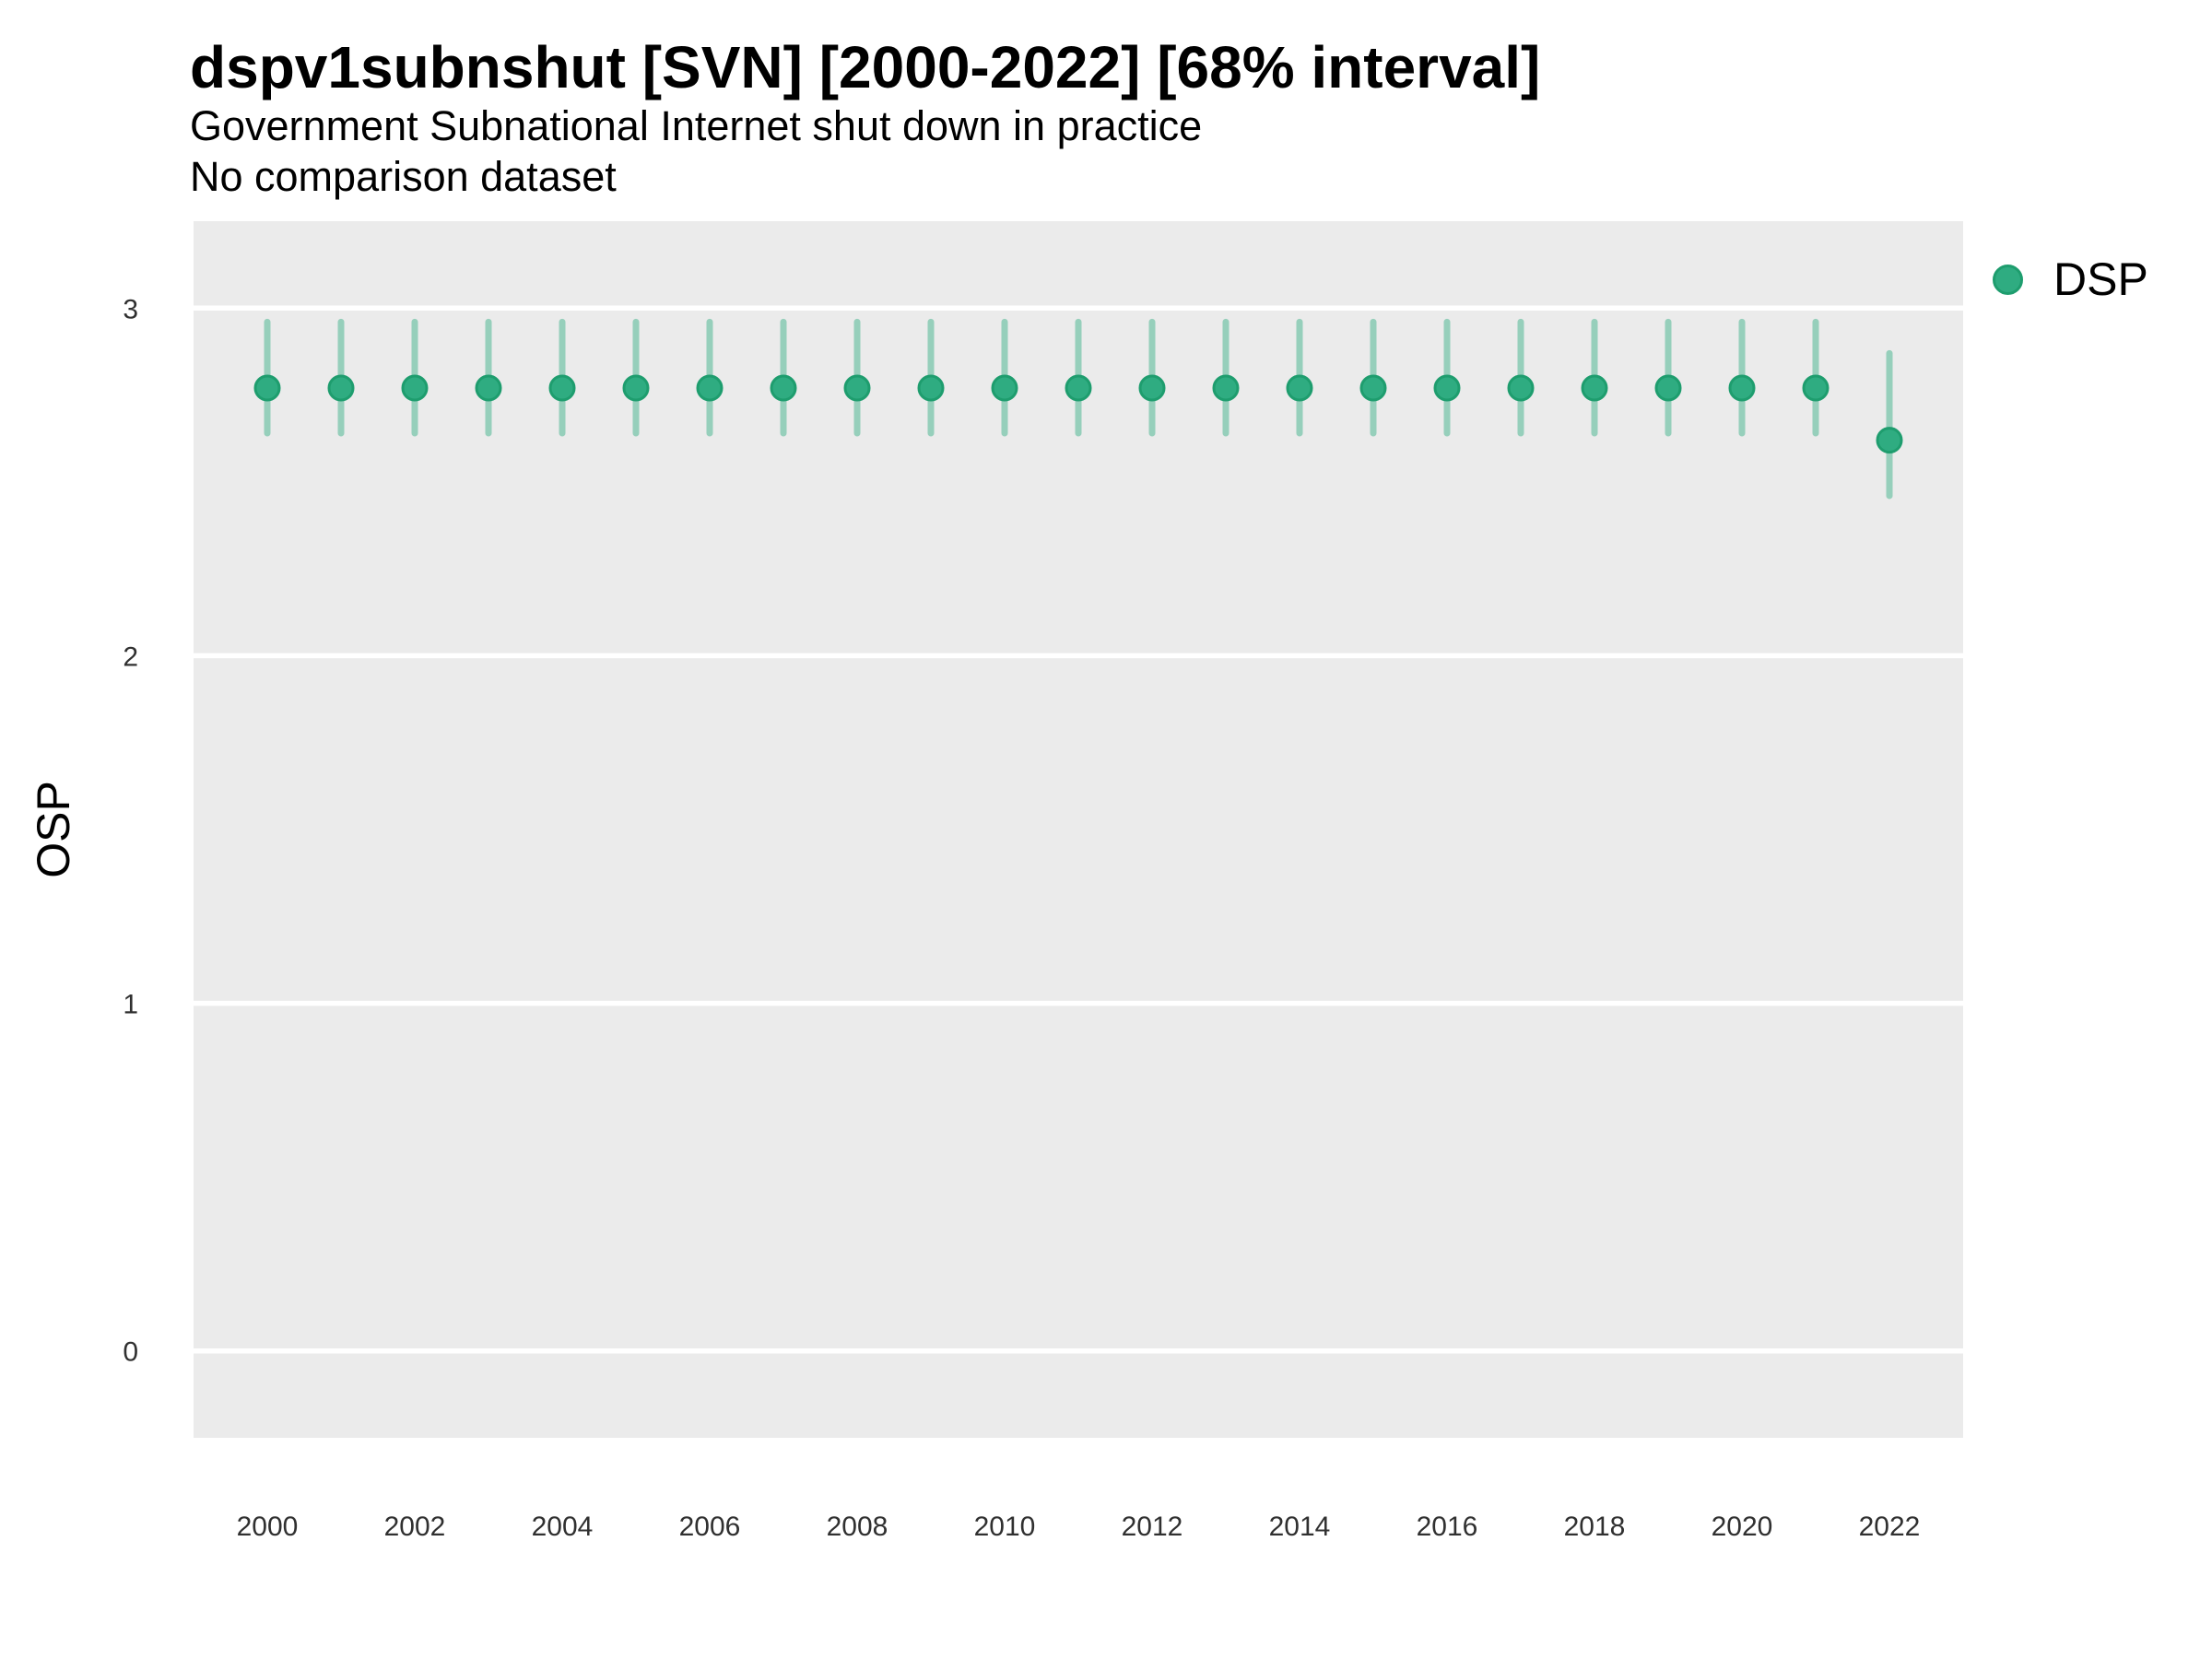  I want to click on x-tick-label-2014: 2014, so click(1300, 1527).